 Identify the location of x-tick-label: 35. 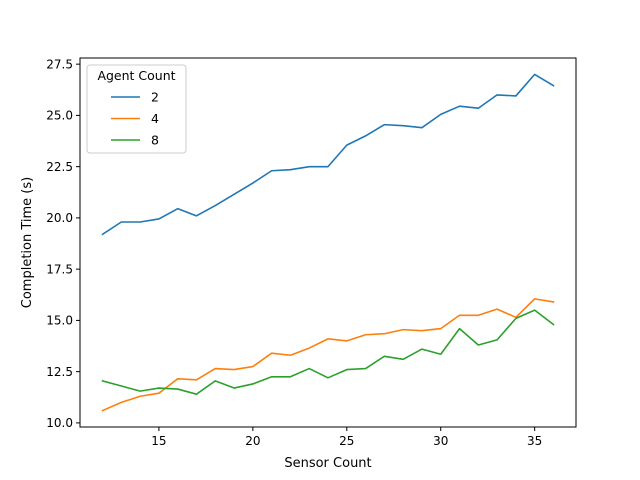
(534, 441).